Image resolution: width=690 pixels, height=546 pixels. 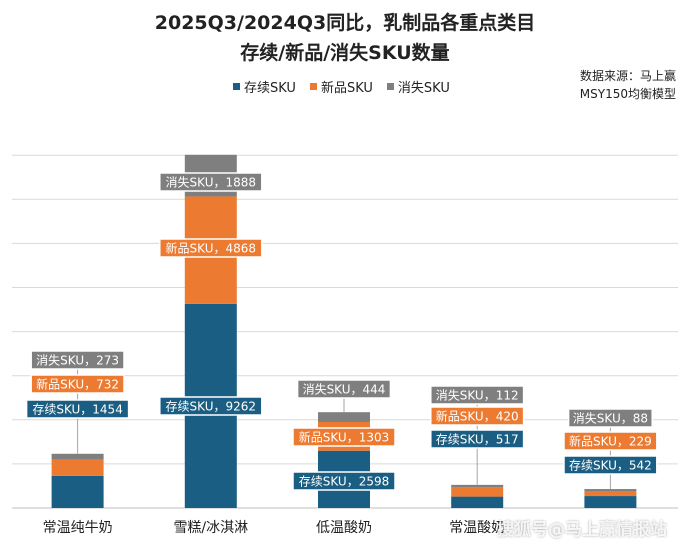 I want to click on legend: 存续SKU 新品SKU 消失SKU, so click(x=341, y=86).